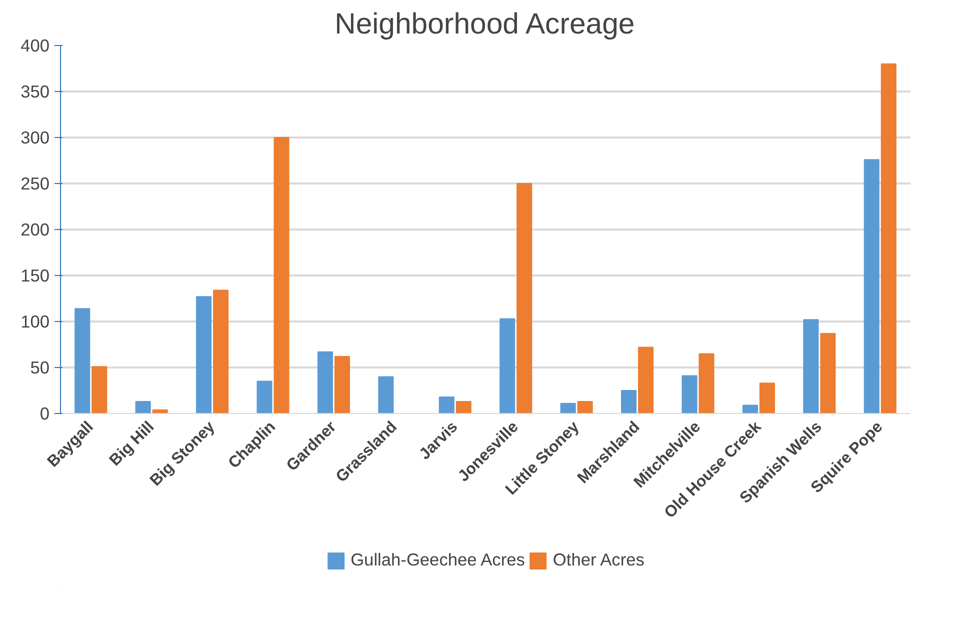 This screenshot has width=966, height=620. Describe the element at coordinates (437, 560) in the screenshot. I see `legend-label: Gullah-Geechee Acres` at that location.